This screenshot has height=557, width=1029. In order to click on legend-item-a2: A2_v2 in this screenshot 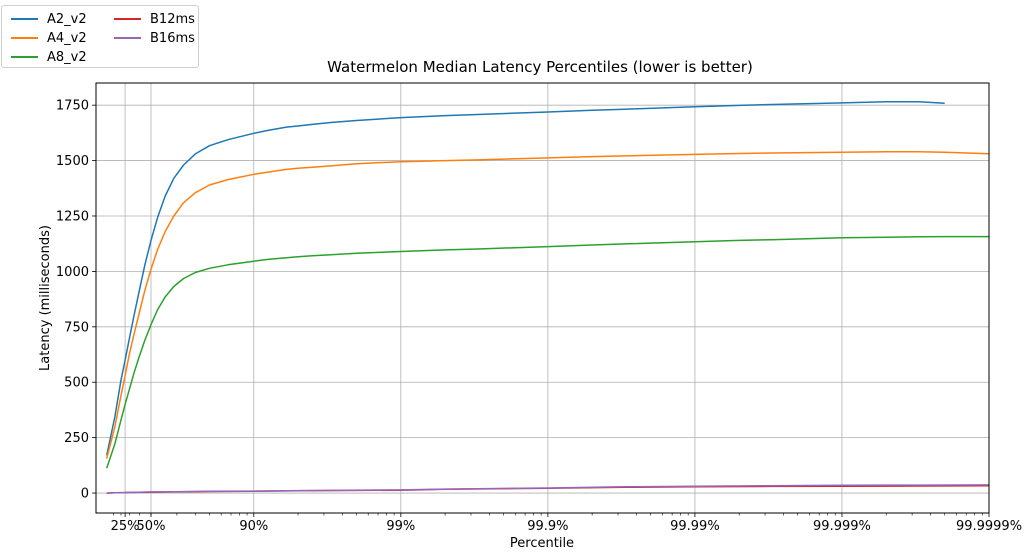, I will do `click(49, 19)`.